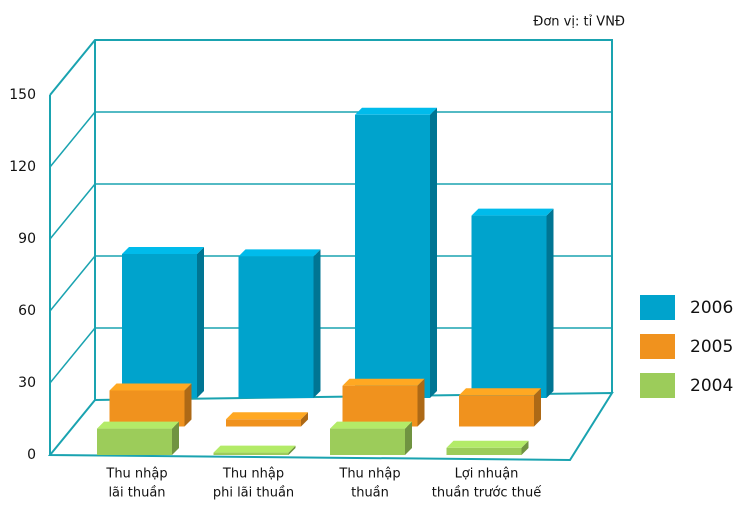 The width and height of the screenshot is (736, 506). What do you see at coordinates (22, 167) in the screenshot?
I see `y-tick-label: 120` at bounding box center [22, 167].